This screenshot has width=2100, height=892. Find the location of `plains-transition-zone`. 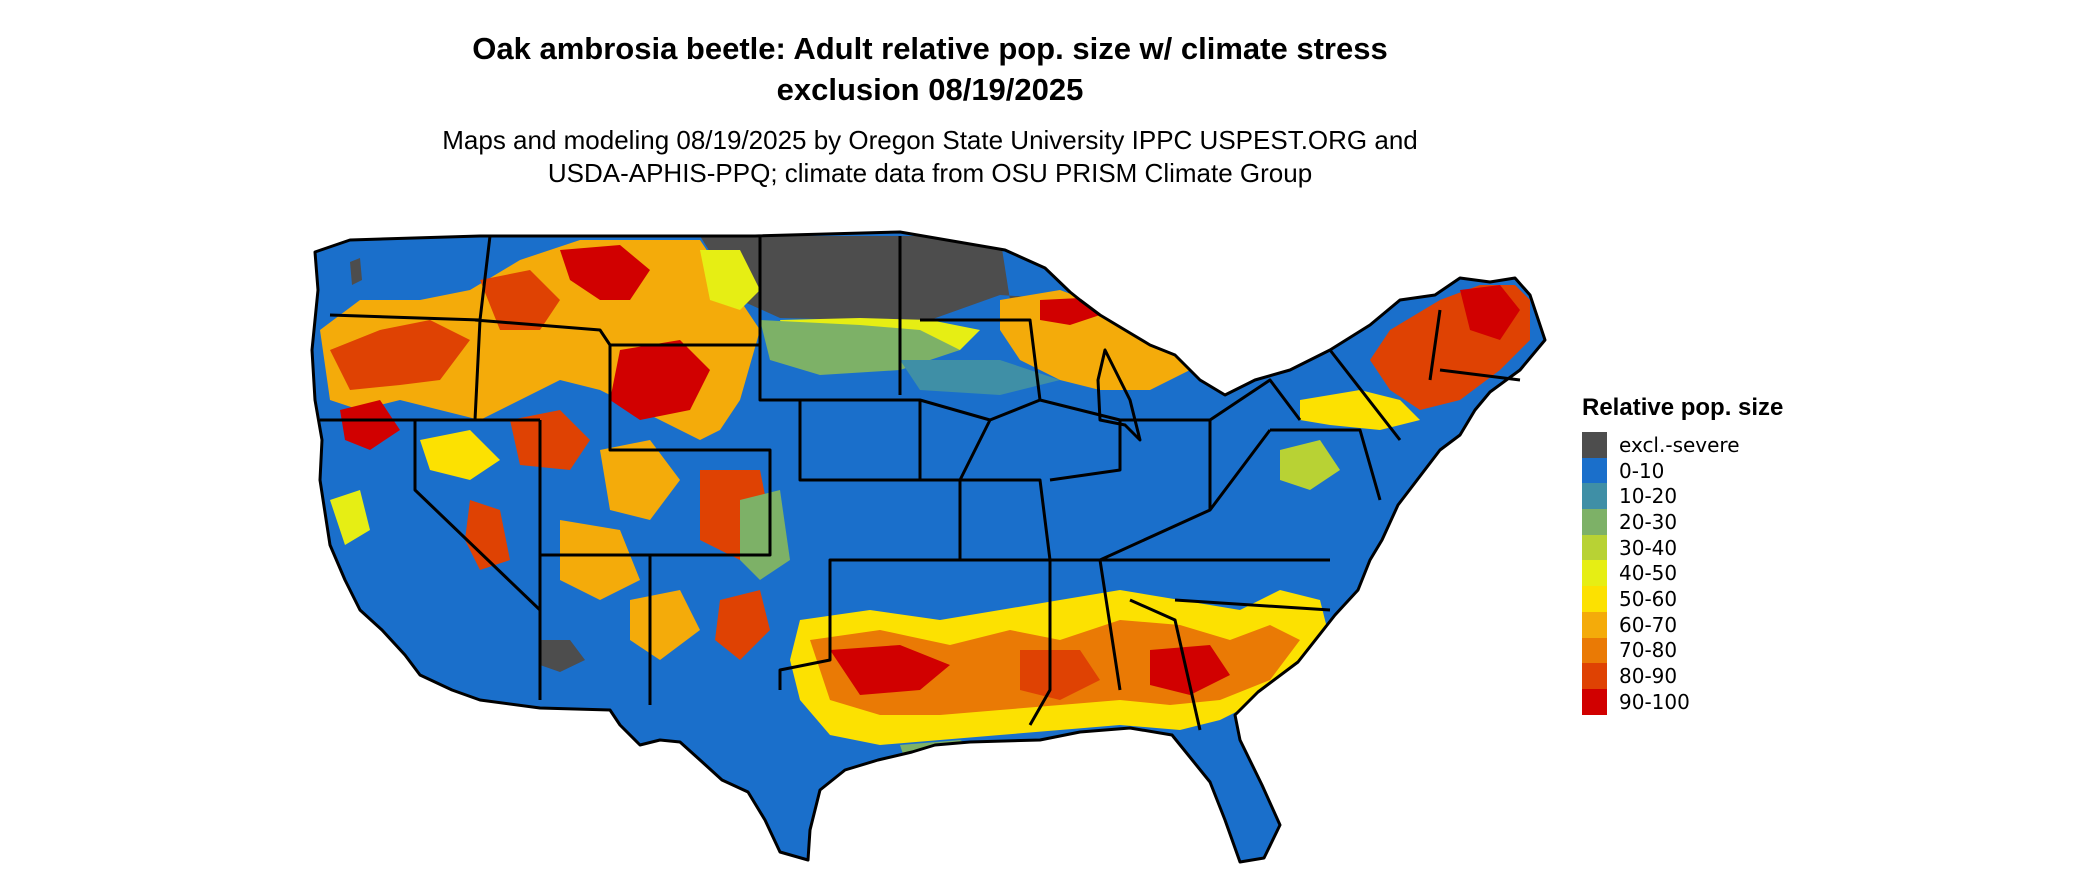

plains-transition-zone is located at coordinates (900, 450).